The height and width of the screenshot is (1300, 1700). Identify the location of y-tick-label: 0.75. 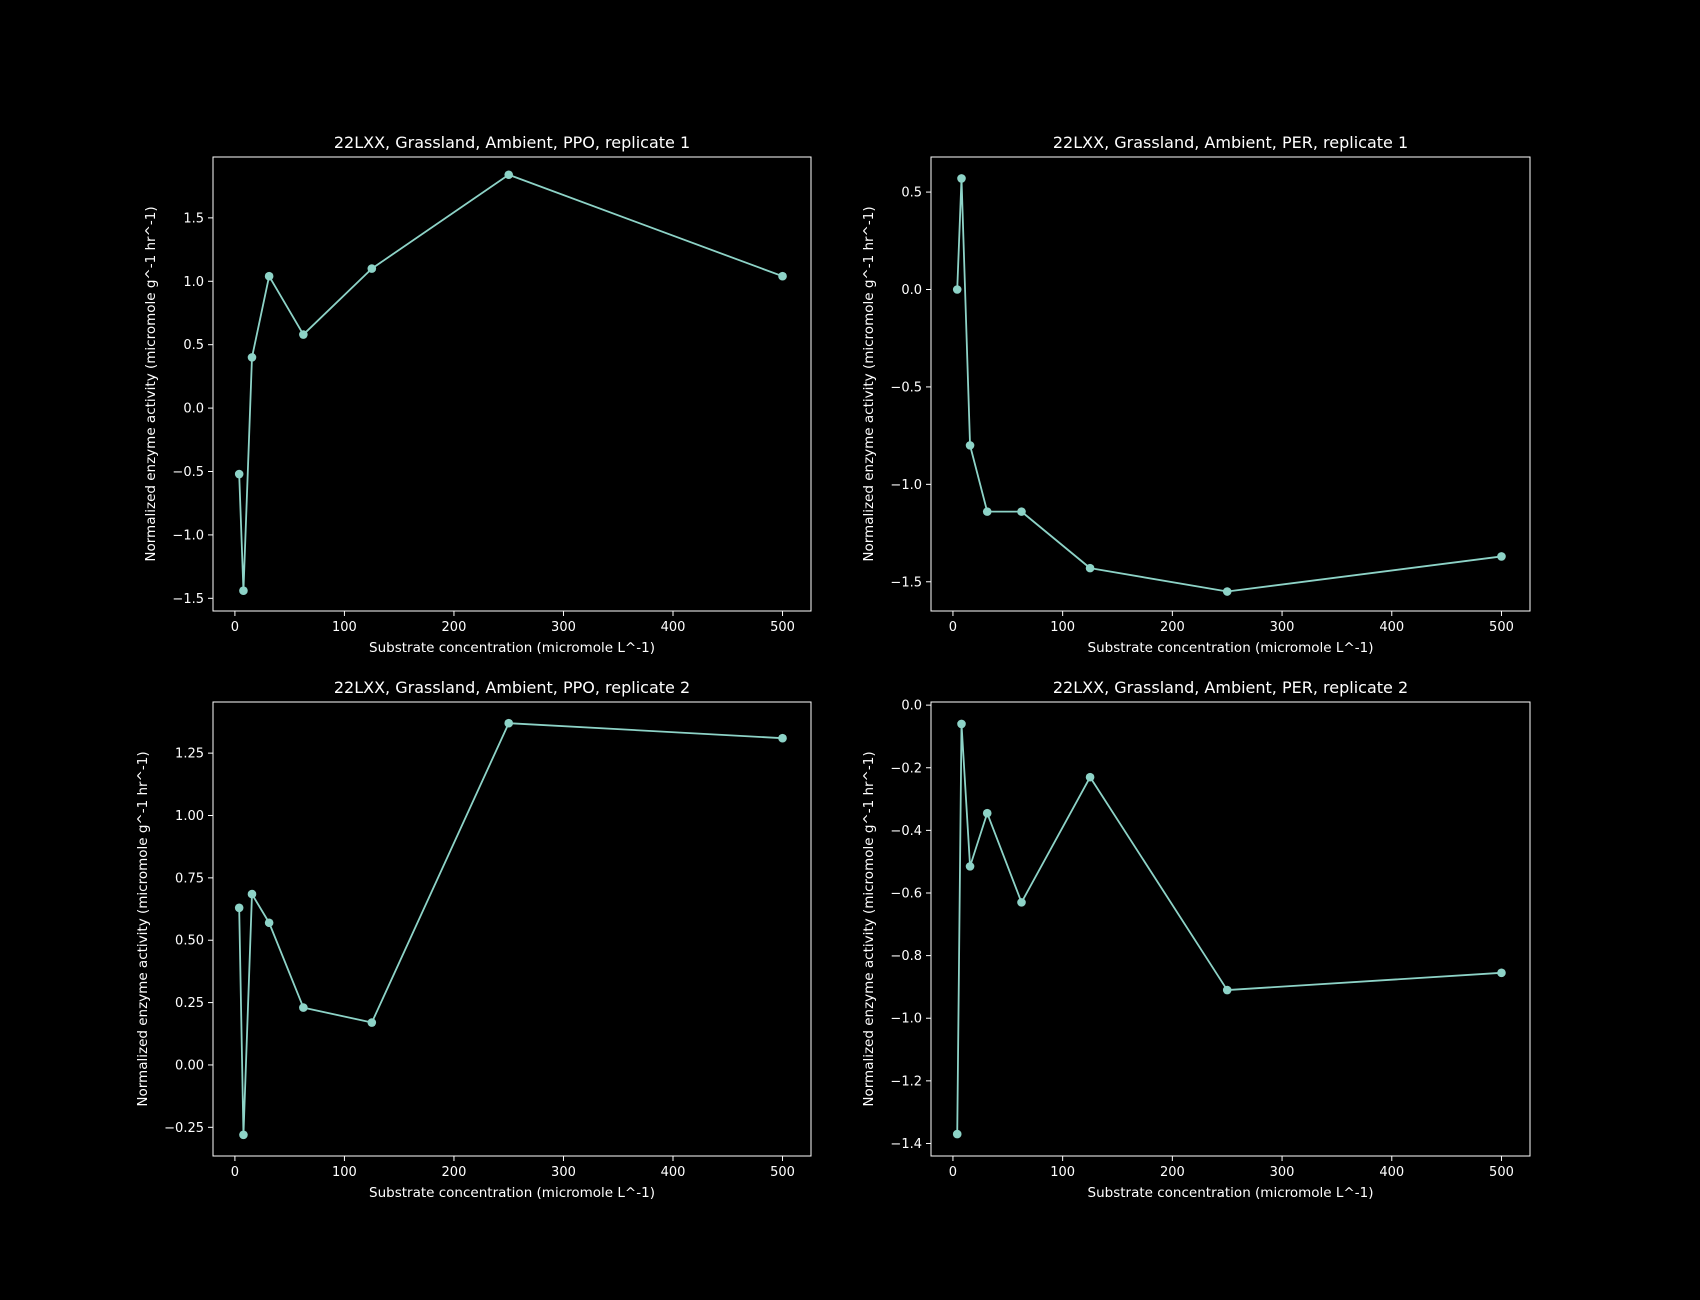
(189, 878).